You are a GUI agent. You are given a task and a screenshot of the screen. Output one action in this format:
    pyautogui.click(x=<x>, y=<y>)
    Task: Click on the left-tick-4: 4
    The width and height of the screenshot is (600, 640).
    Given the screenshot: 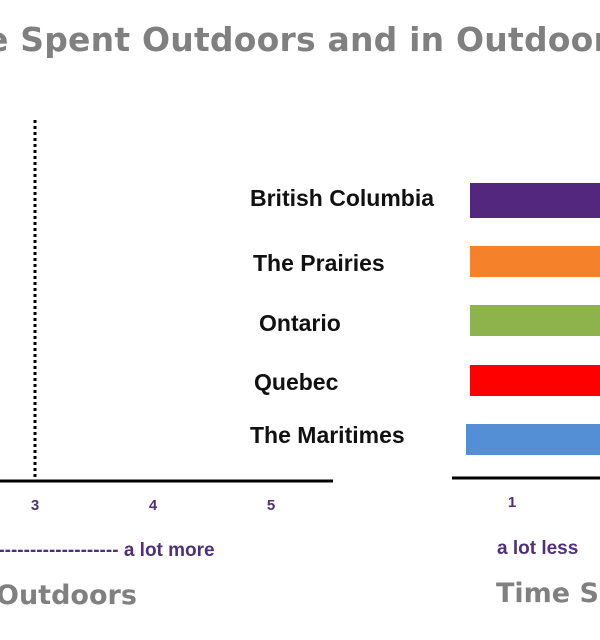 What is the action you would take?
    pyautogui.click(x=153, y=505)
    